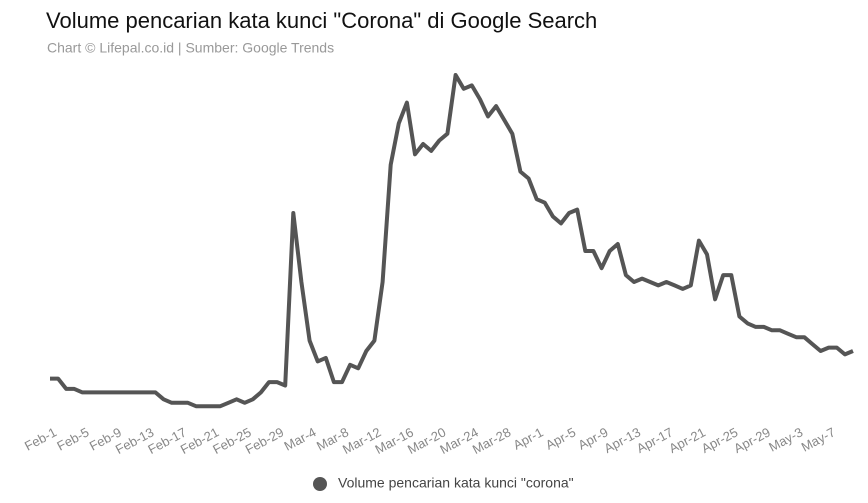 The height and width of the screenshot is (503, 868). I want to click on x-tick-label: Feb-1, so click(40, 438).